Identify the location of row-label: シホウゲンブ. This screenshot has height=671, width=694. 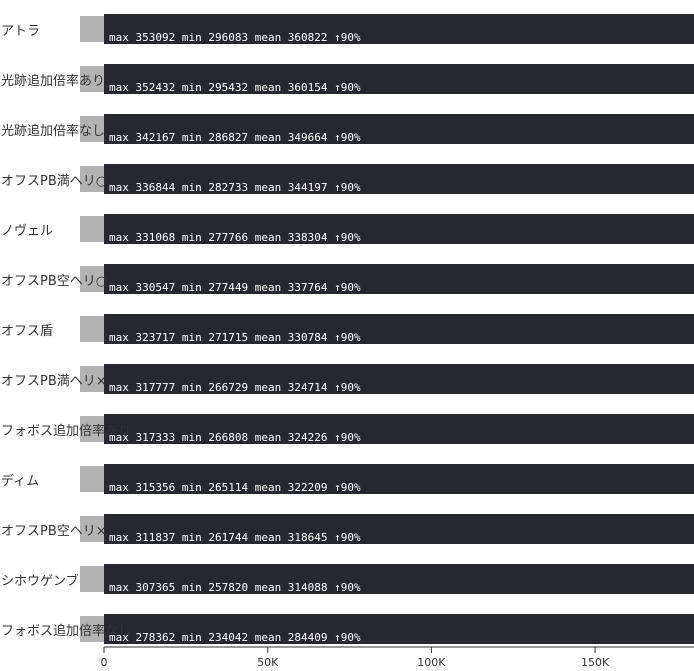
(40, 581).